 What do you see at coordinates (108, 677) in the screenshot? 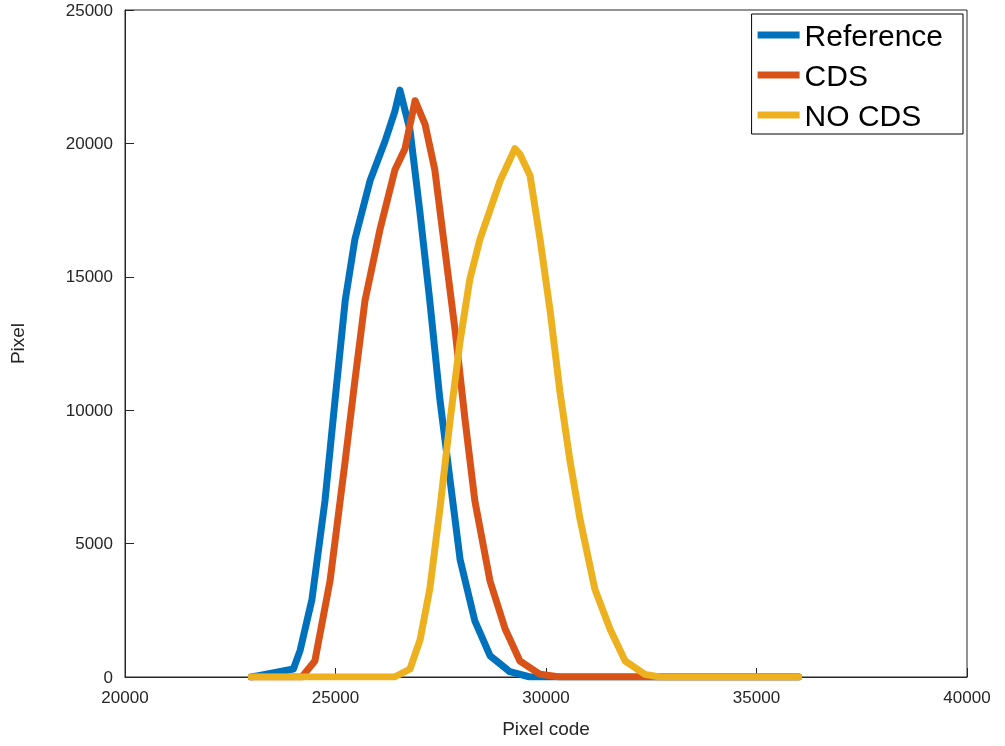
I see `y-tick-label: 0` at bounding box center [108, 677].